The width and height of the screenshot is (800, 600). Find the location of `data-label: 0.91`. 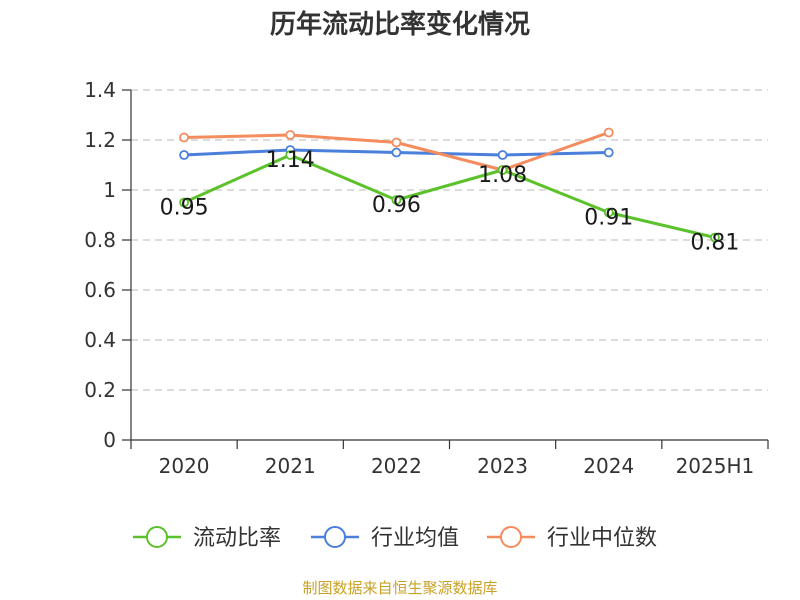

data-label: 0.91 is located at coordinates (608, 218).